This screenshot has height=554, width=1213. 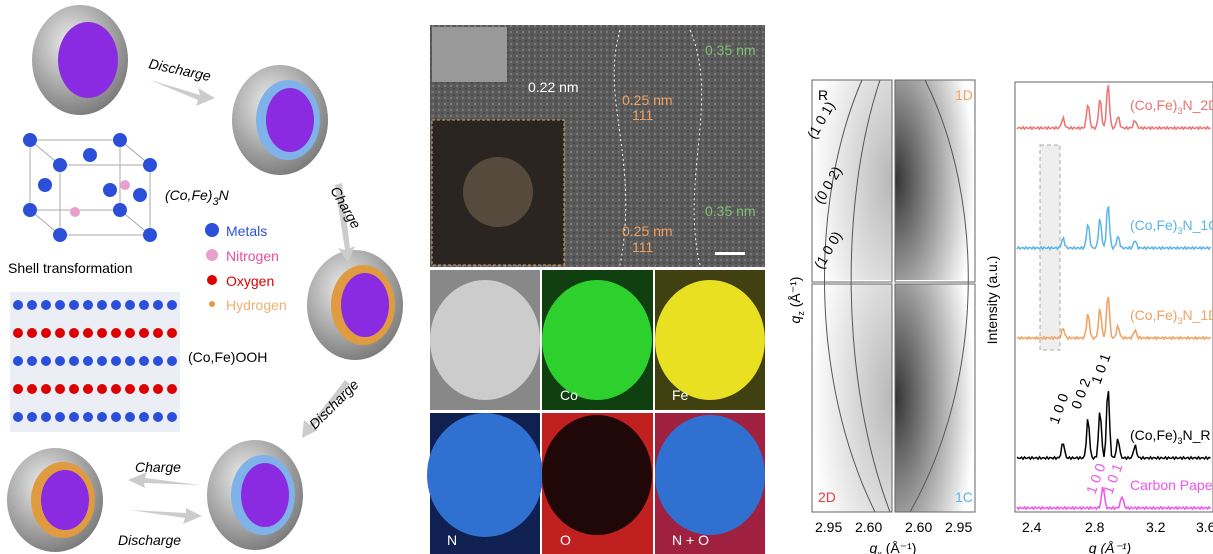 What do you see at coordinates (1101, 368) in the screenshot?
I see `peak-label: 1 0 1` at bounding box center [1101, 368].